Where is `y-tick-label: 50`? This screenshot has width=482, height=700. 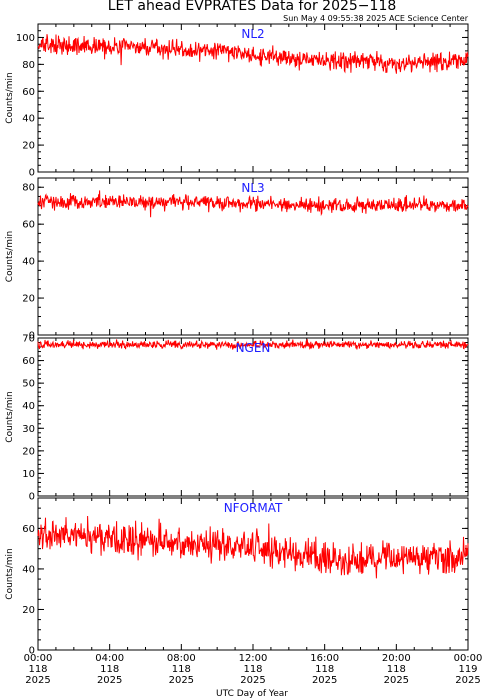 y-tick-label: 50 is located at coordinates (28, 384).